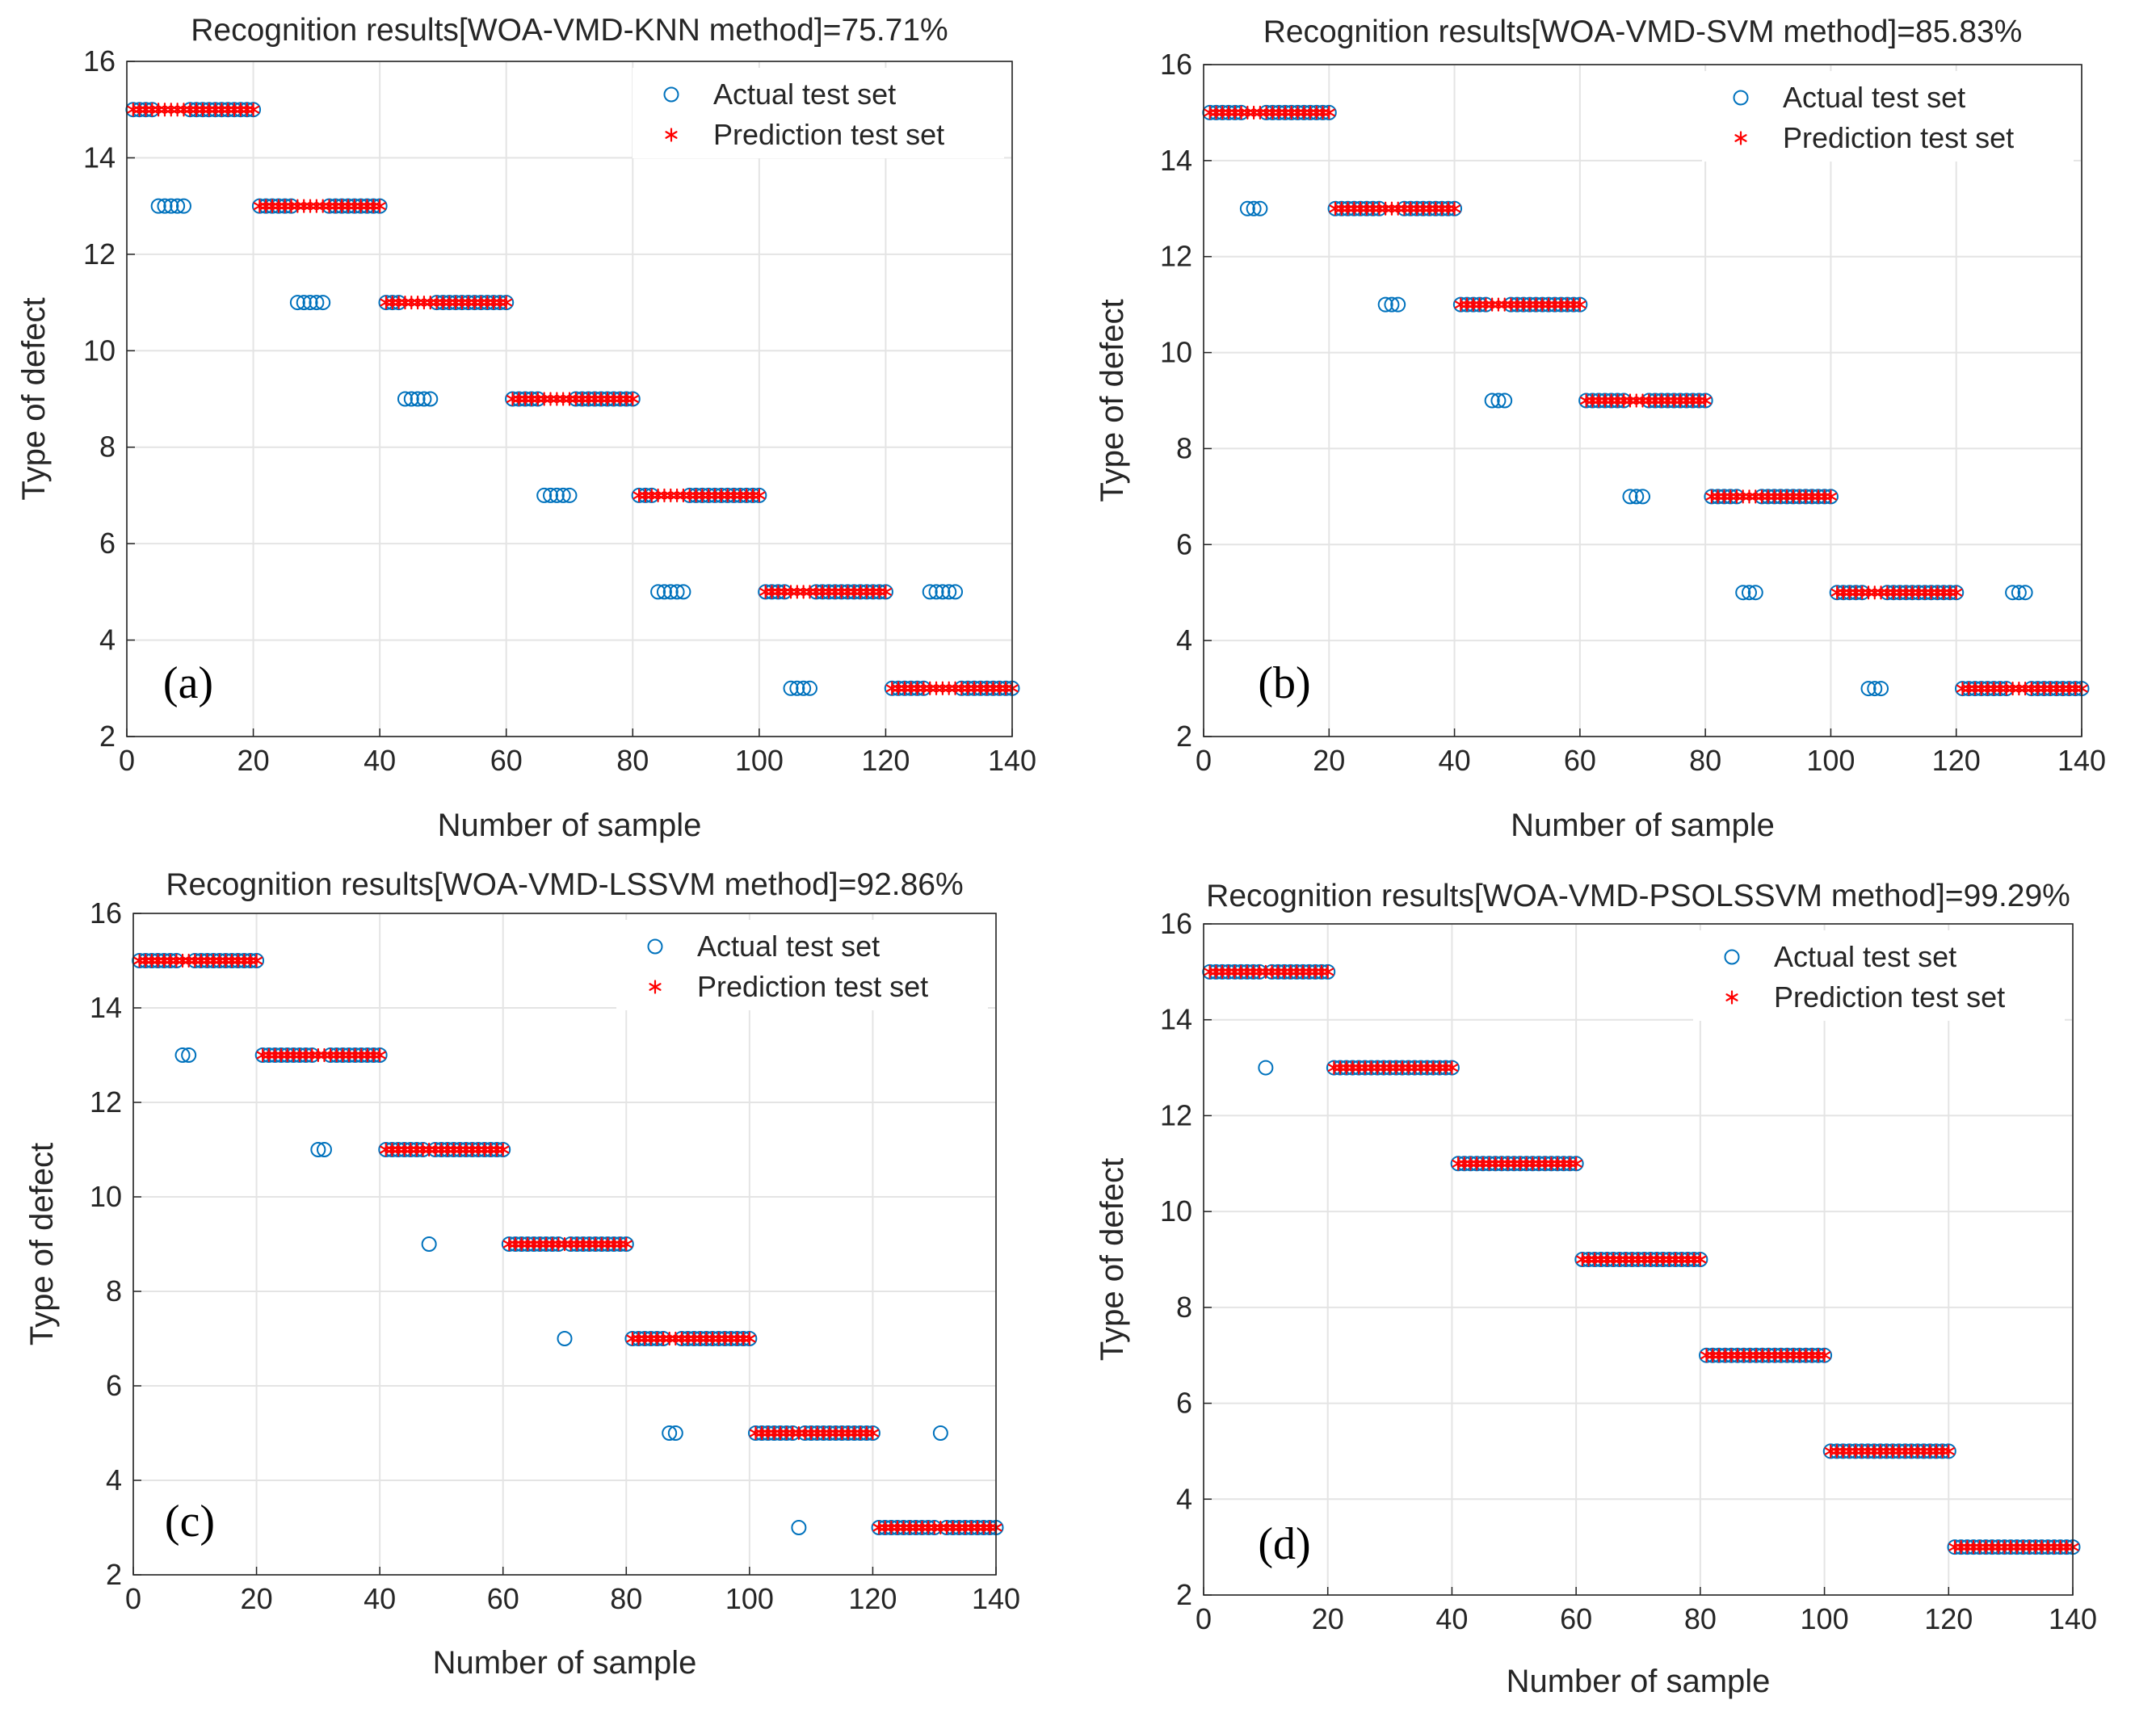 This screenshot has height=1721, width=2156. What do you see at coordinates (1284, 1544) in the screenshot?
I see `panel-label: (d)` at bounding box center [1284, 1544].